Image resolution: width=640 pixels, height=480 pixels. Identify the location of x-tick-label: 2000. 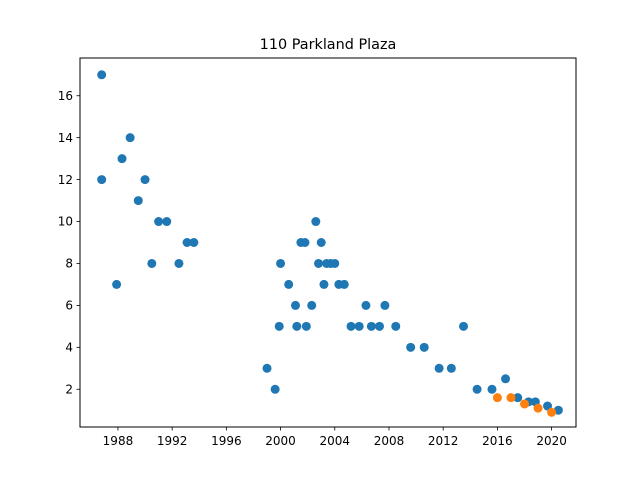
(280, 441).